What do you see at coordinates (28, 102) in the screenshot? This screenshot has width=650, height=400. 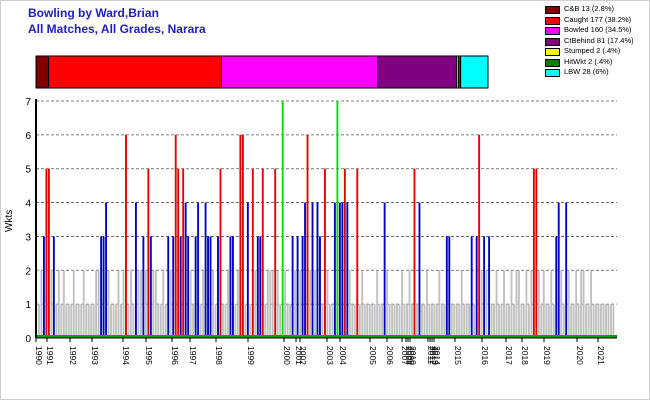 I see `y-tick-label: 7` at bounding box center [28, 102].